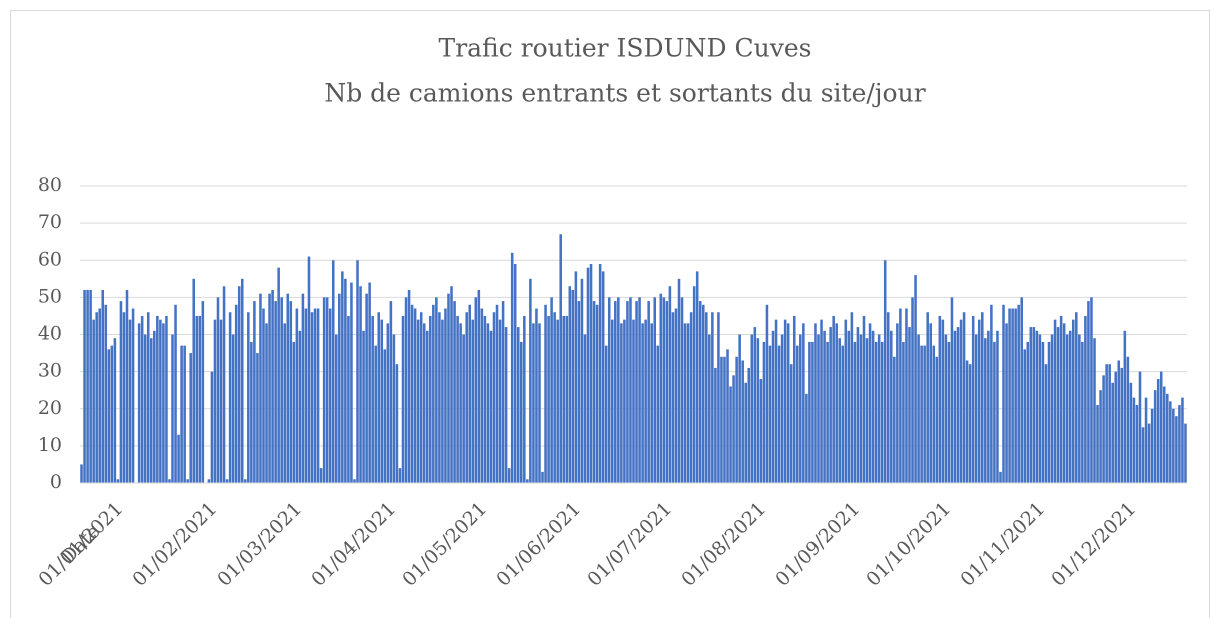 This screenshot has width=1220, height=618. What do you see at coordinates (50, 334) in the screenshot?
I see `y-tick-label: 40` at bounding box center [50, 334].